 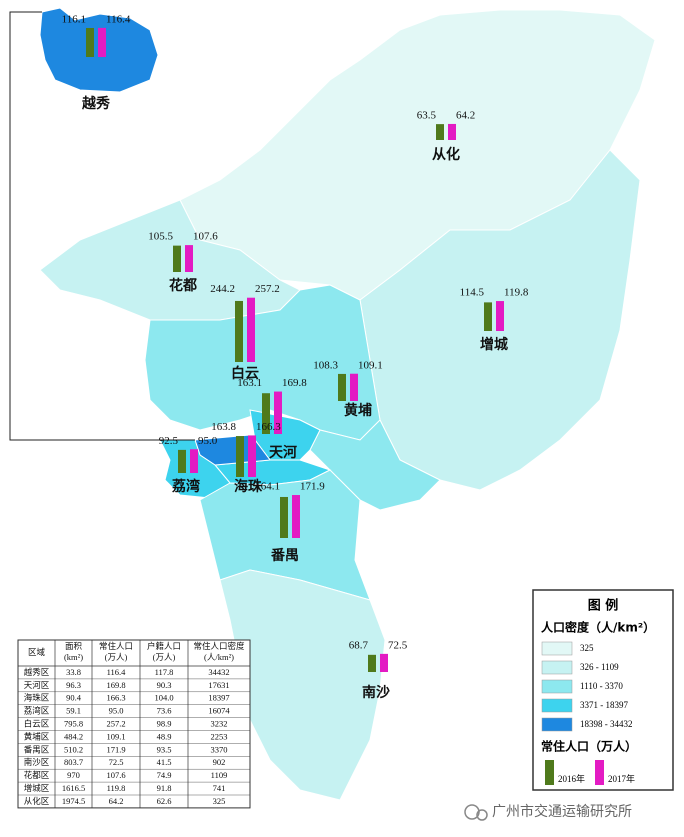 What do you see at coordinates (603, 606) in the screenshot?
I see `legend-title: 图 例` at bounding box center [603, 606].